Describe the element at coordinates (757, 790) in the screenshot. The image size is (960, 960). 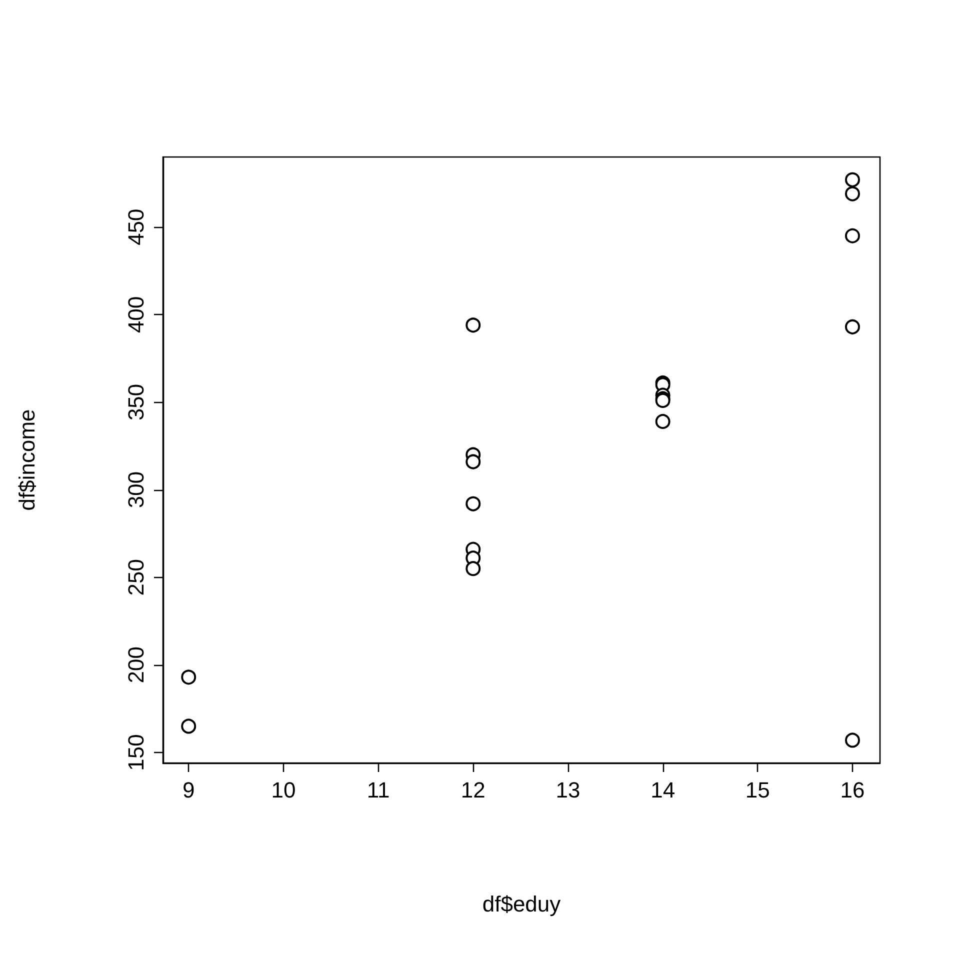
I see `x-tick-label: 15` at that location.